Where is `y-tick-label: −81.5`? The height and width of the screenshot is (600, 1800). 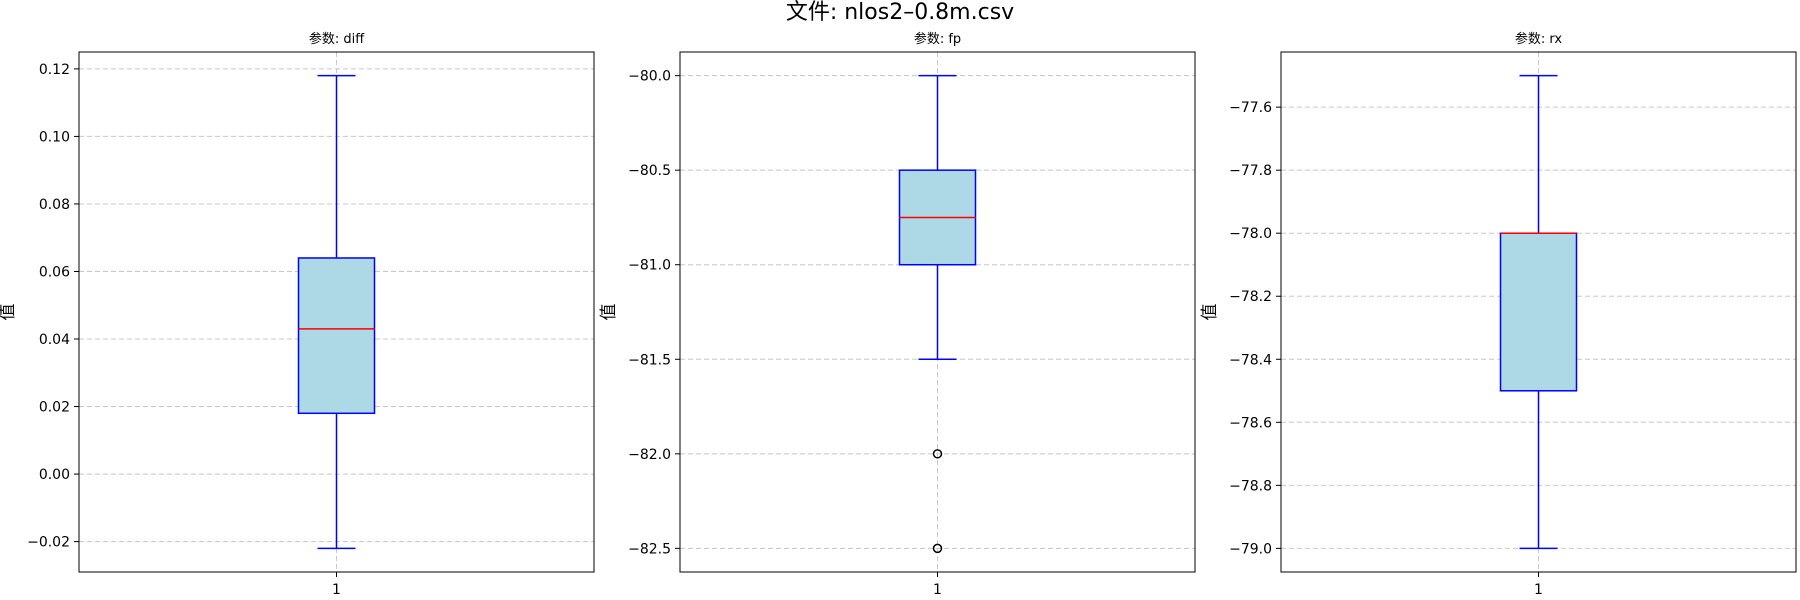 y-tick-label: −81.5 is located at coordinates (649, 360).